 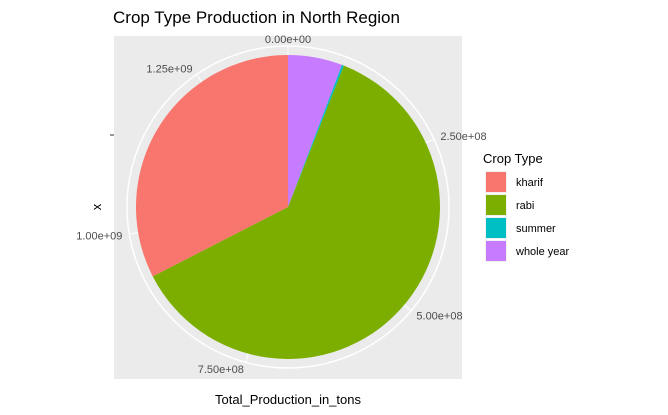 What do you see at coordinates (439, 316) in the screenshot?
I see `radial-tick-label: 5.00e+08` at bounding box center [439, 316].